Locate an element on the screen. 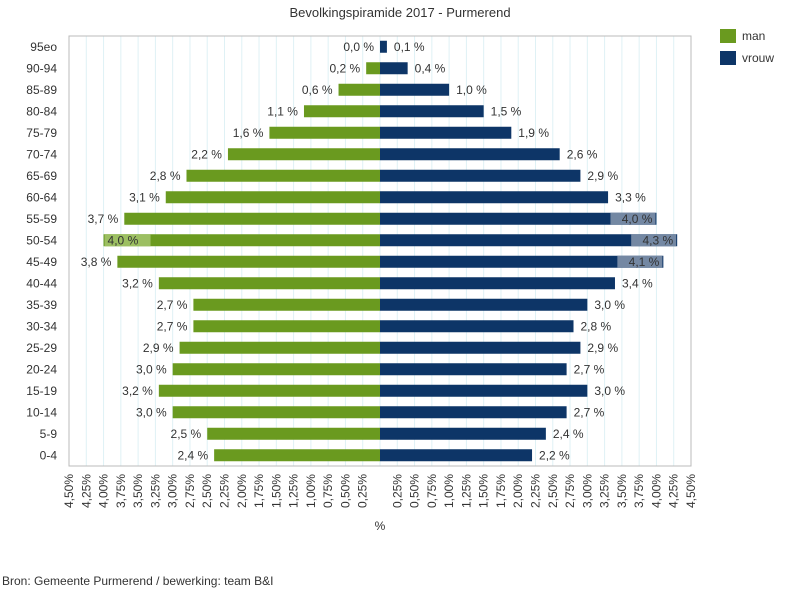 This screenshot has width=800, height=600. legend-swatch-man is located at coordinates (728, 36).